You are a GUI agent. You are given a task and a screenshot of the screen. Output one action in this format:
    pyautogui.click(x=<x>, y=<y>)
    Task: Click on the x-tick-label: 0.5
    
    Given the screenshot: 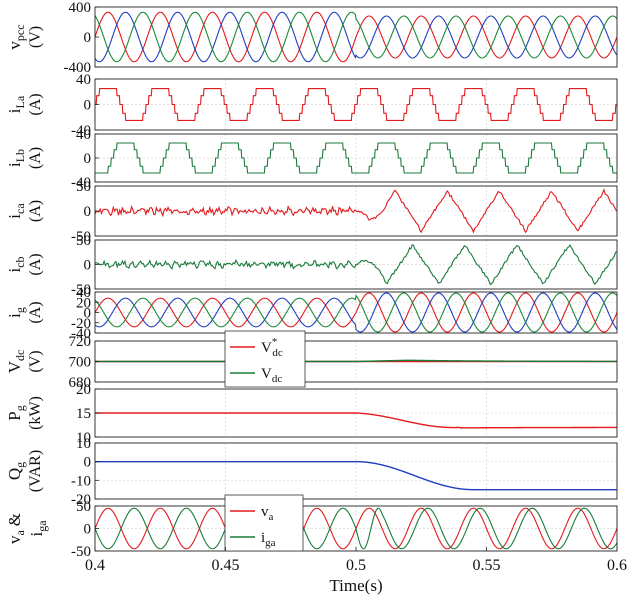 What is the action you would take?
    pyautogui.click(x=356, y=565)
    